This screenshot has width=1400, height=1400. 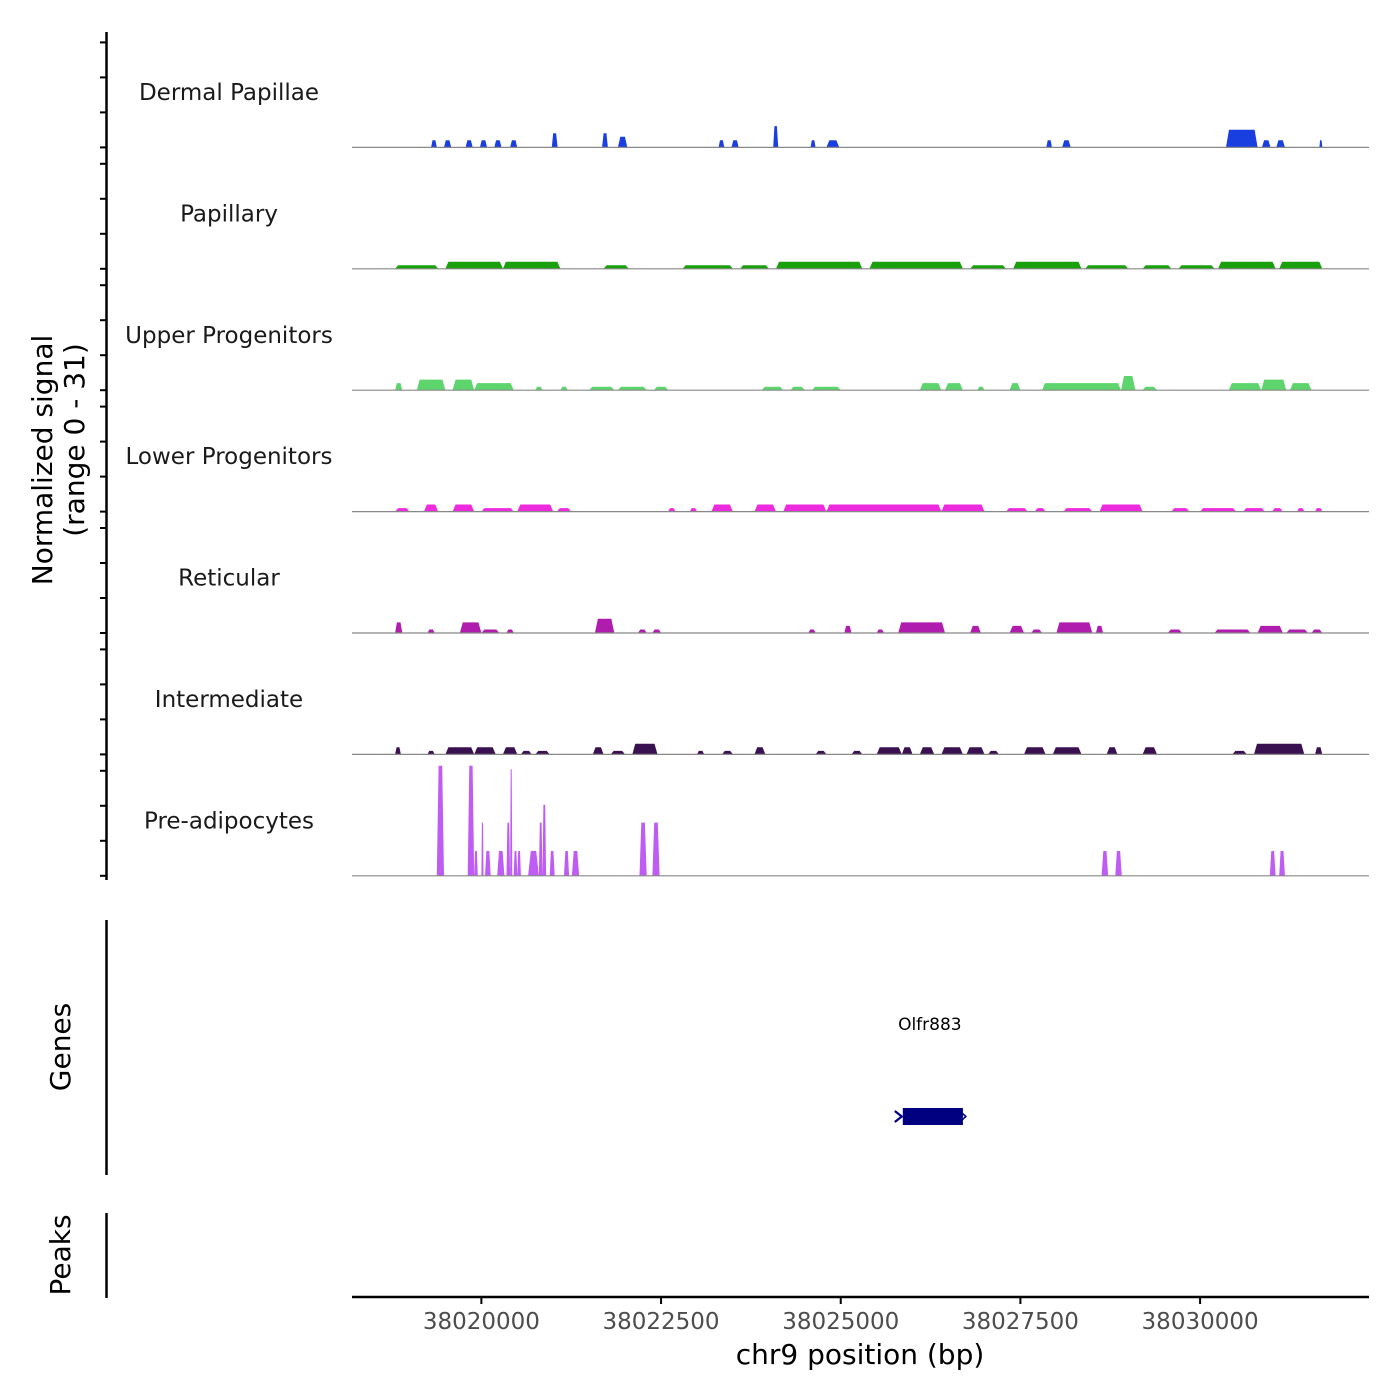 I want to click on track-label-papillary: Papillary, so click(x=229, y=214).